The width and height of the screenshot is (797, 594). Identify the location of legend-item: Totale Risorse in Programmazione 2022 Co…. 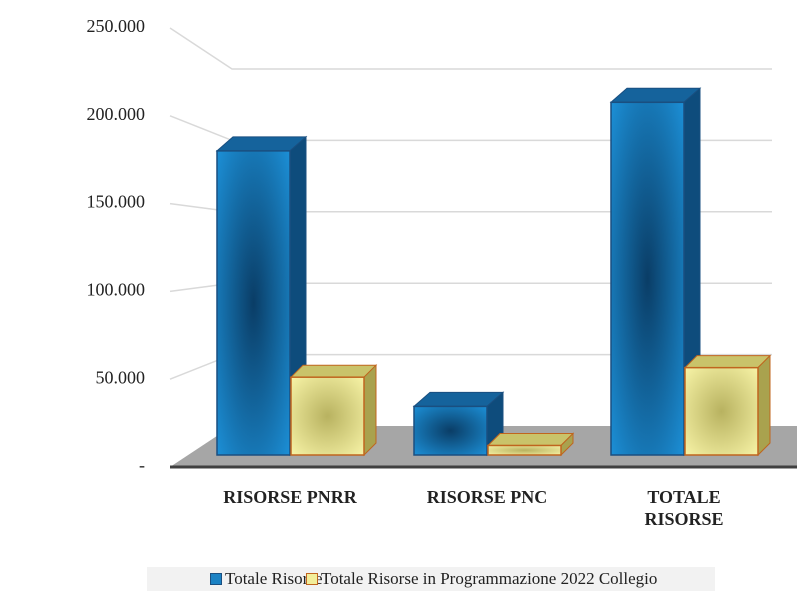
(481, 579).